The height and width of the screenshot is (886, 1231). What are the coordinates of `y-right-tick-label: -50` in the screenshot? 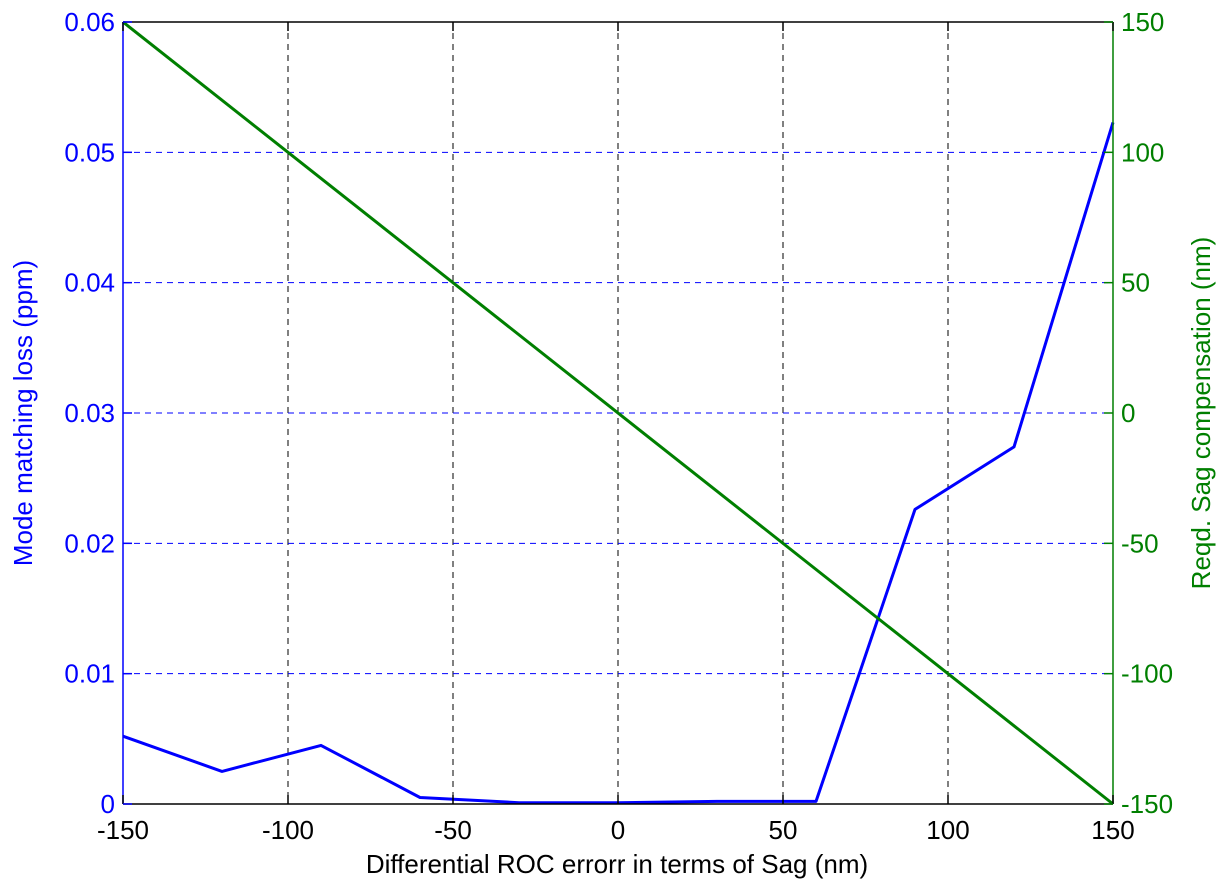 It's located at (1140, 543).